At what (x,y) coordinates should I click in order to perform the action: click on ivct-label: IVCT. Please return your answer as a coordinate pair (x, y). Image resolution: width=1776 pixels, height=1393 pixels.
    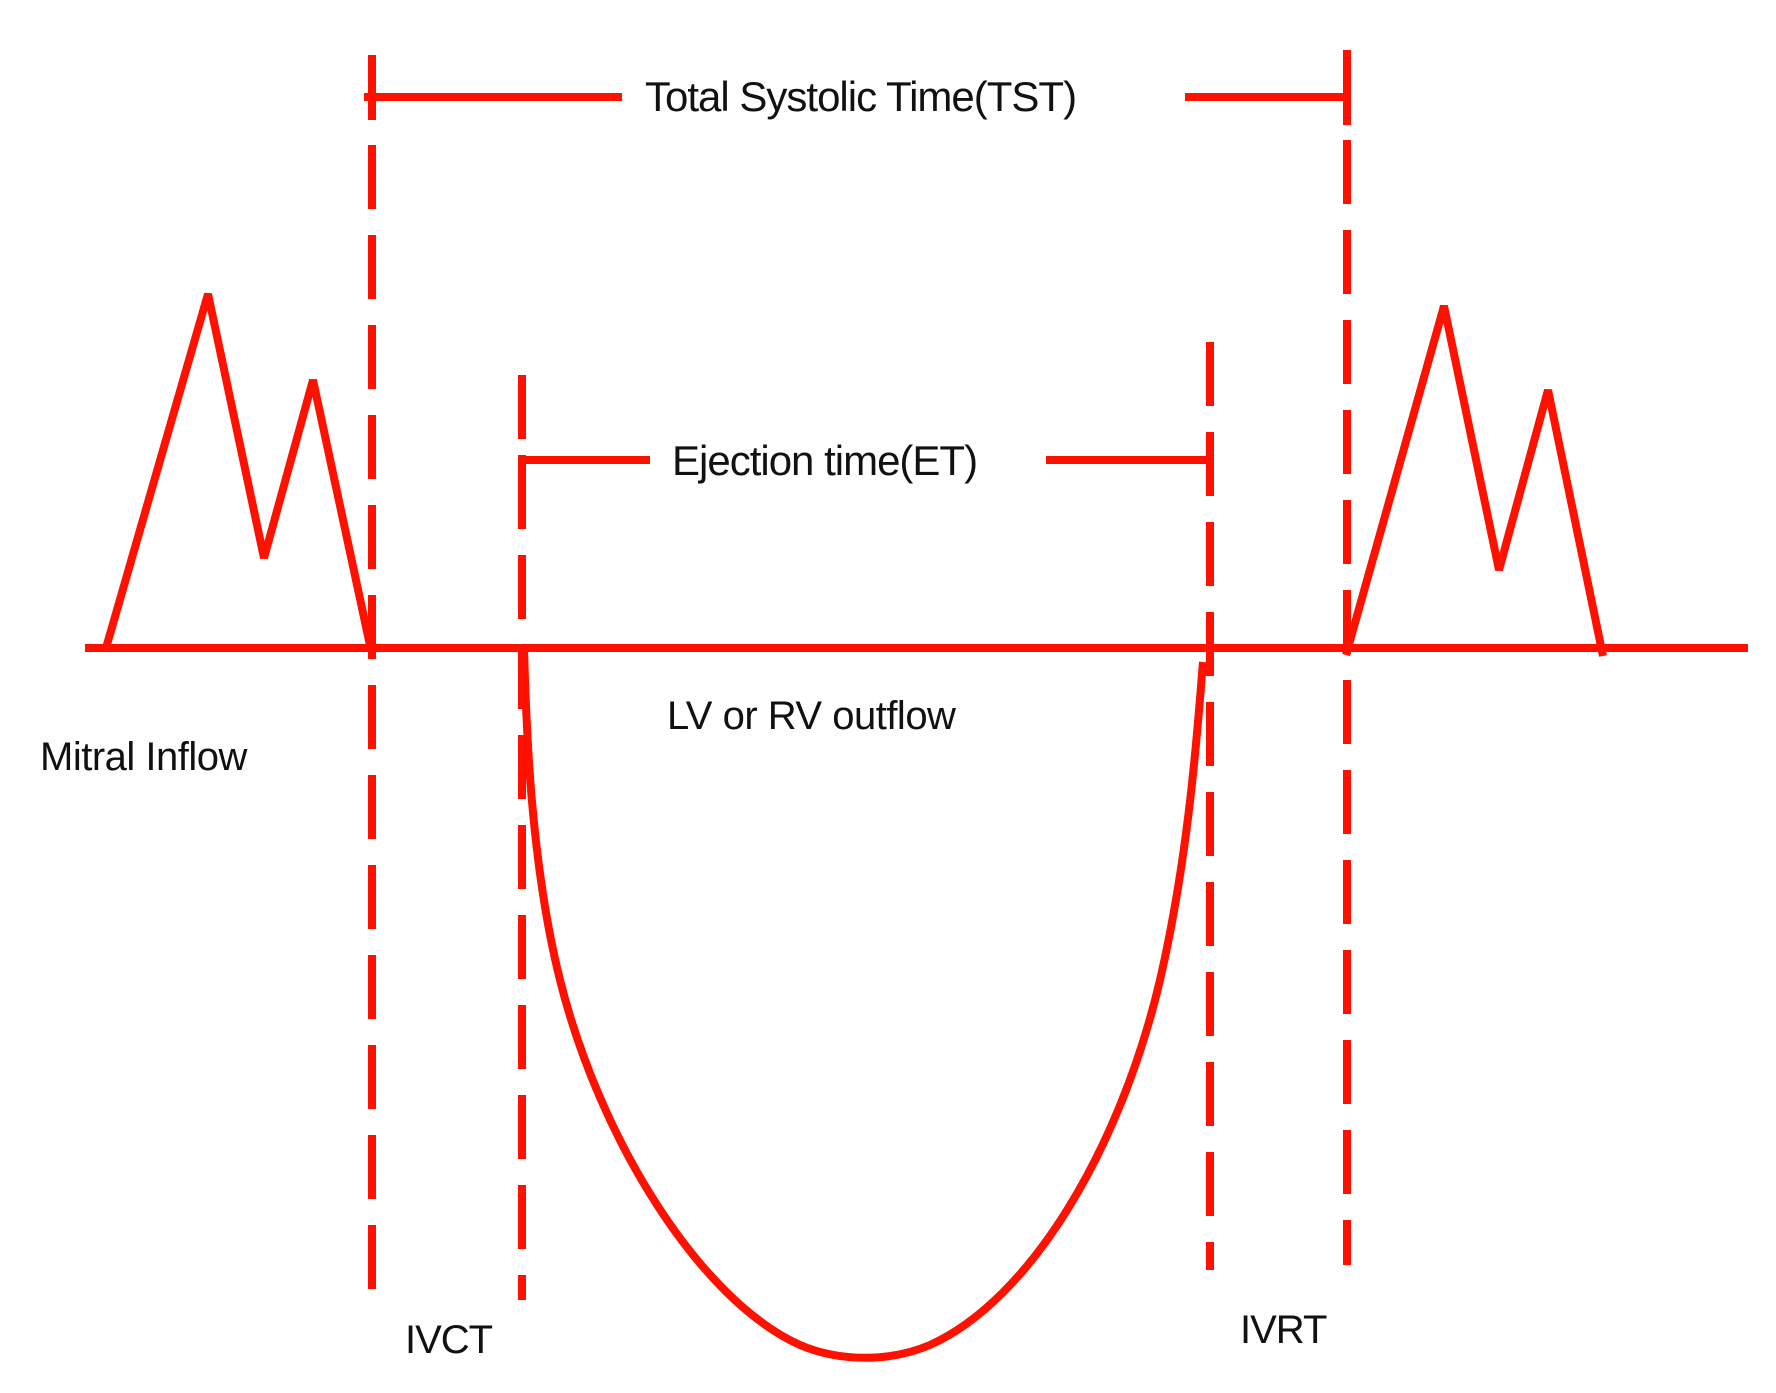
    Looking at the image, I should click on (449, 1340).